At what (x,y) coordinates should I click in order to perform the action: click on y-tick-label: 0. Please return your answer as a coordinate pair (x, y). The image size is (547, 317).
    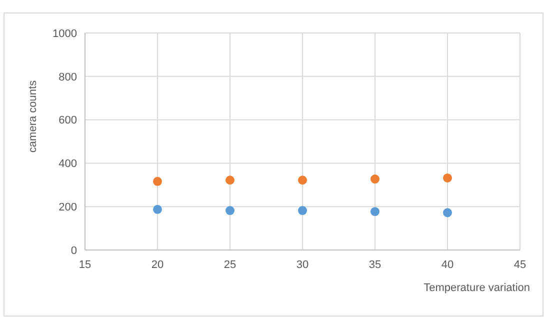
    Looking at the image, I should click on (73, 250).